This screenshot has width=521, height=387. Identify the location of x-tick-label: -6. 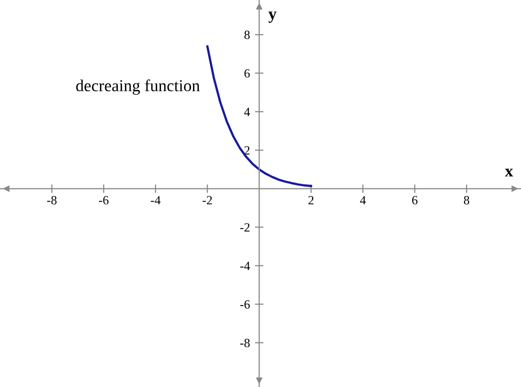
(103, 200).